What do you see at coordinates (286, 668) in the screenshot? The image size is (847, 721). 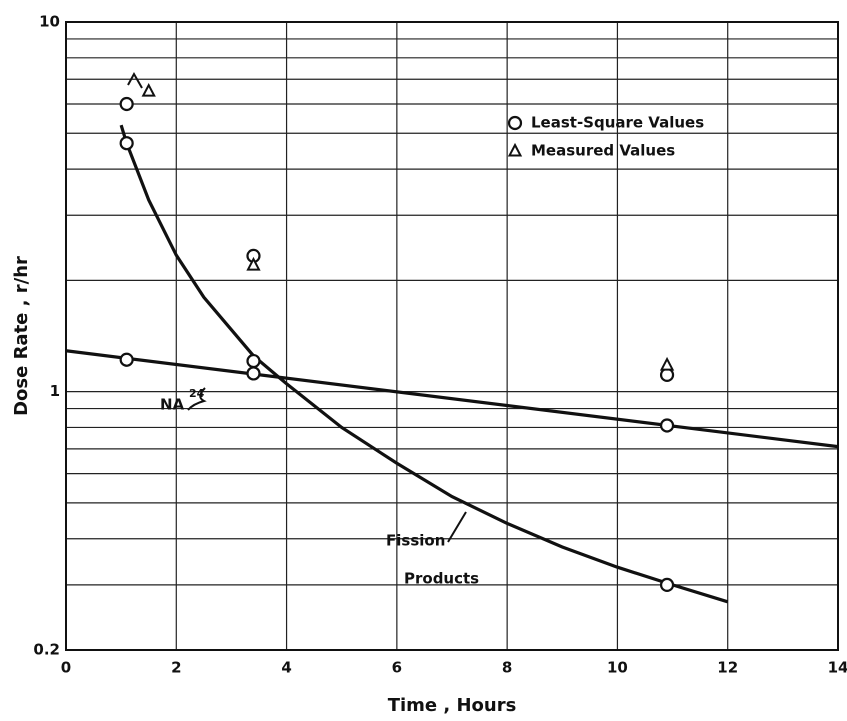 I see `x-tick-label: 4` at bounding box center [286, 668].